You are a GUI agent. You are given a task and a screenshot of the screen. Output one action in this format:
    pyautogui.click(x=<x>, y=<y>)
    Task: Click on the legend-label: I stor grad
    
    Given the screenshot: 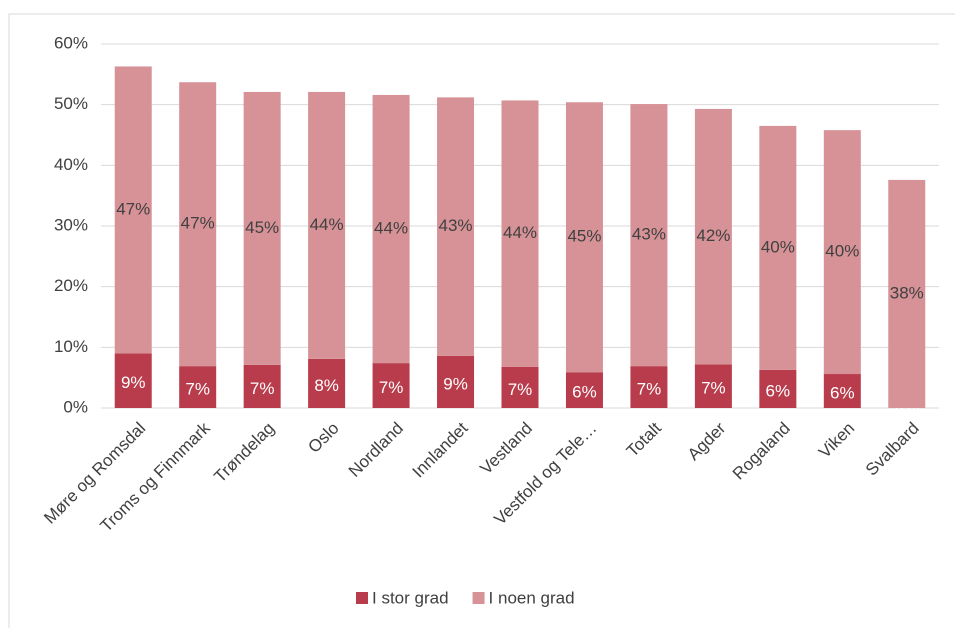 What is the action you would take?
    pyautogui.click(x=410, y=597)
    